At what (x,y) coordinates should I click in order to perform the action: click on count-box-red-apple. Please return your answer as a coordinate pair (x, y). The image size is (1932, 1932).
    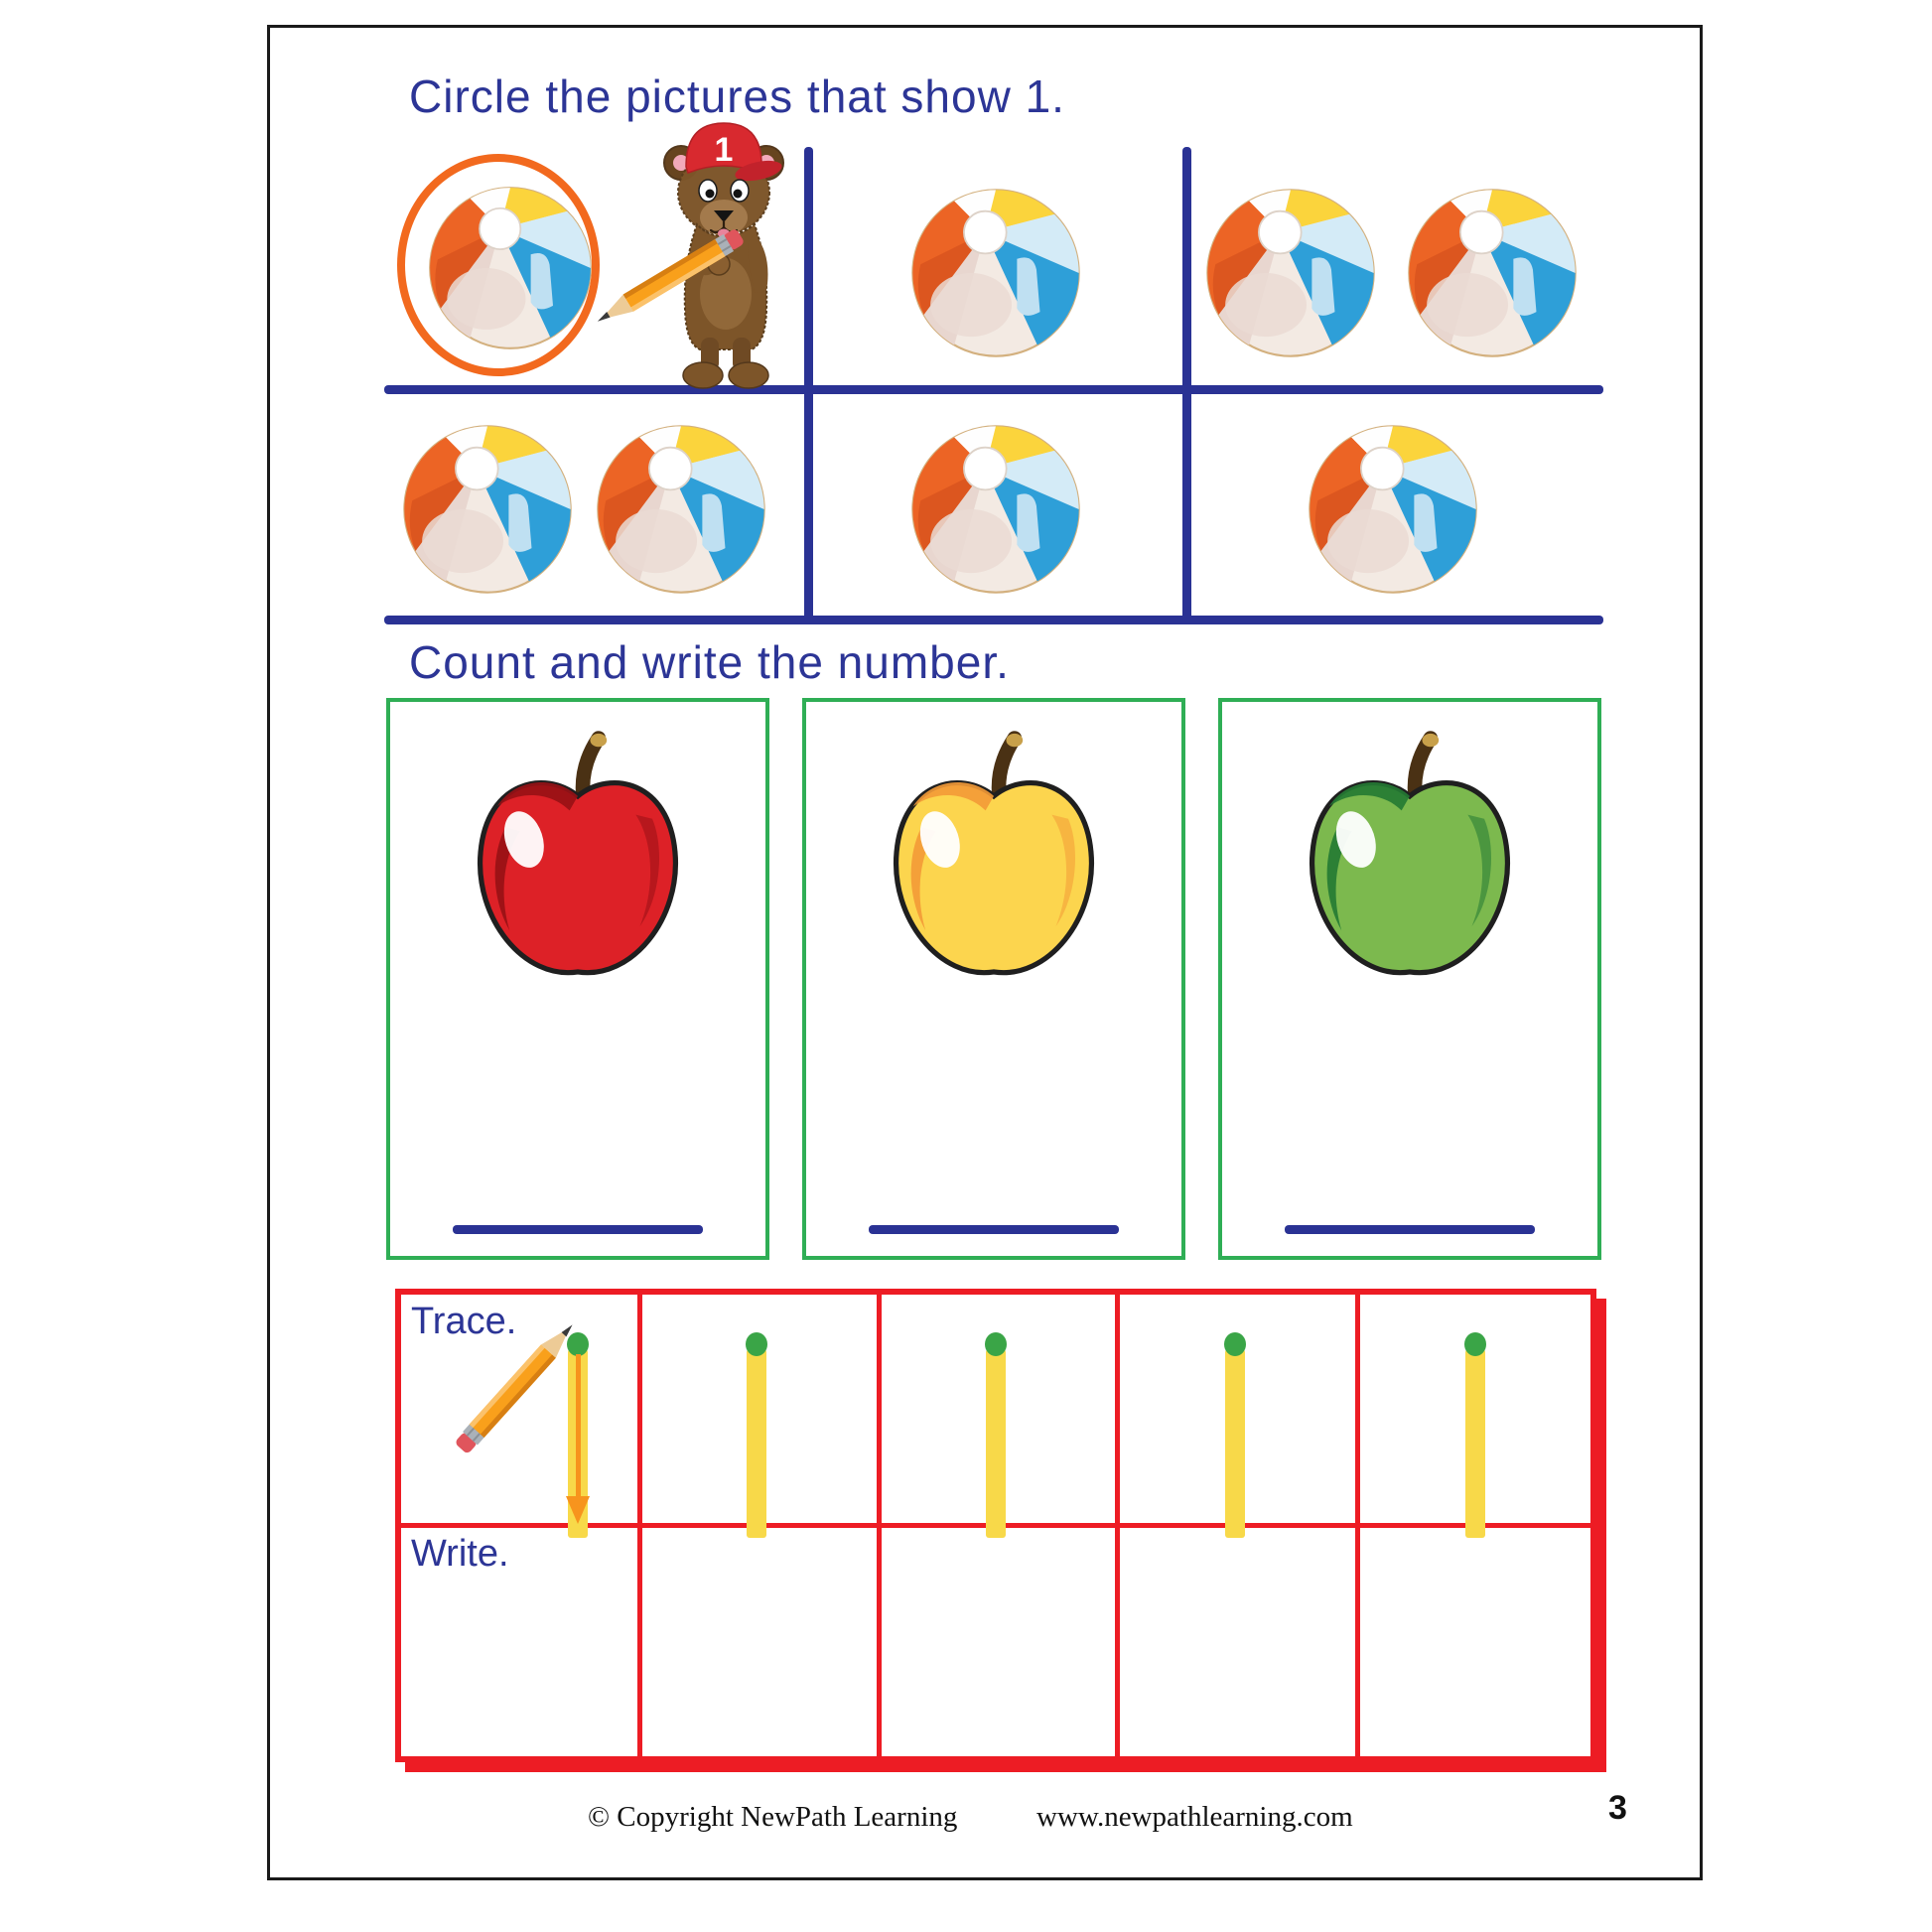
    Looking at the image, I should click on (577, 979).